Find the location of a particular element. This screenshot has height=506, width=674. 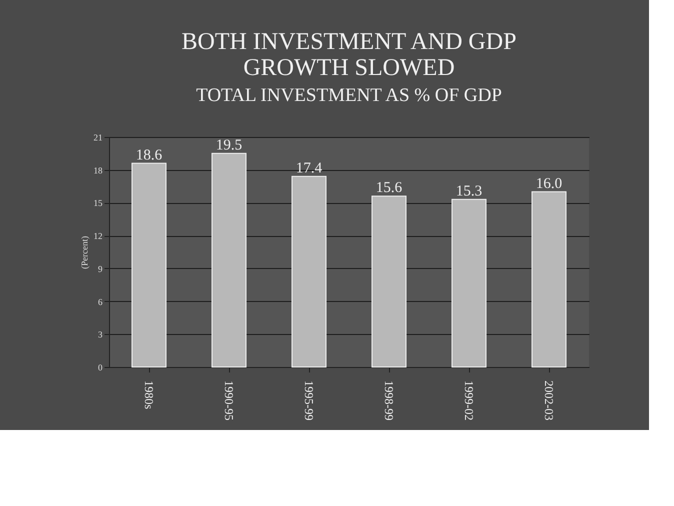

text: BOTH INVESTMENT AND GDP is located at coordinates (349, 42).